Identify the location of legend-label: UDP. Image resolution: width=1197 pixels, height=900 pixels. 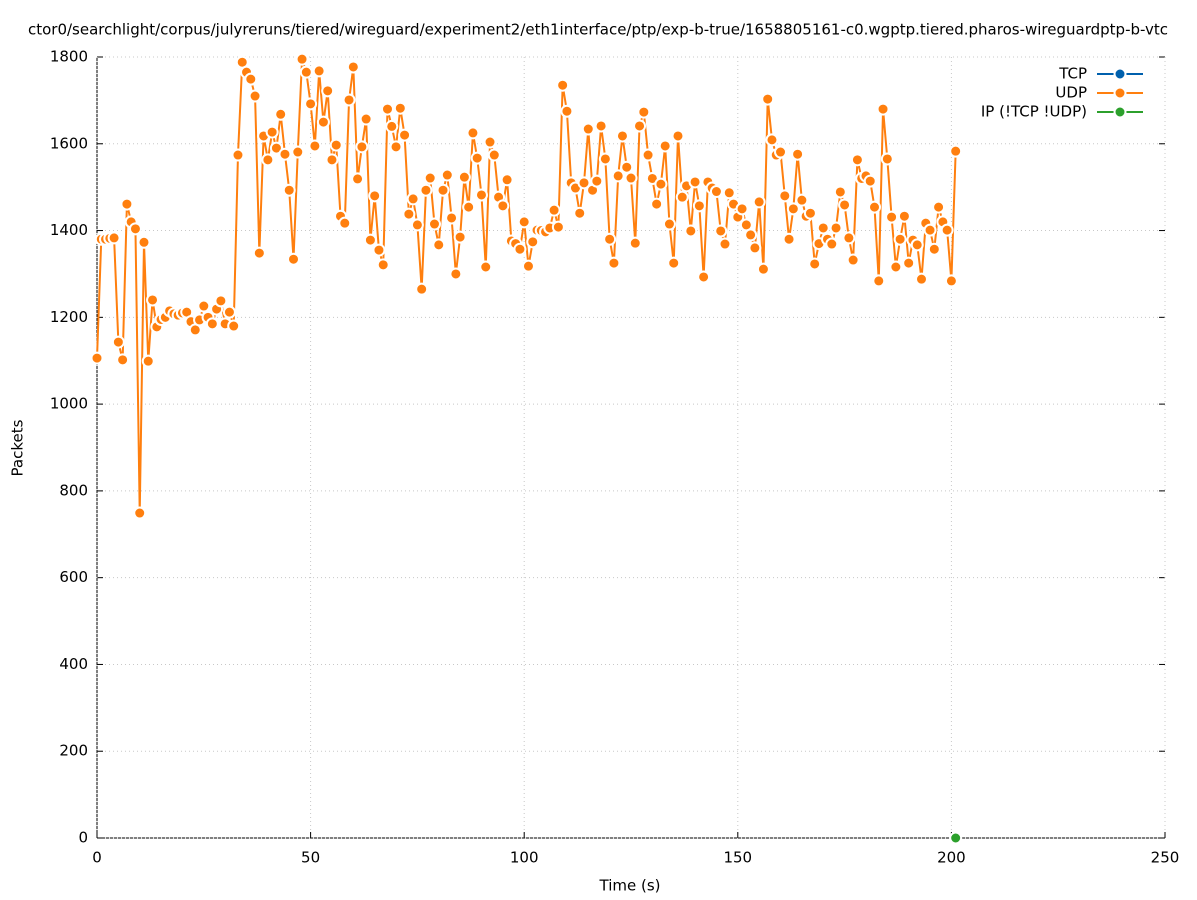
(1071, 93).